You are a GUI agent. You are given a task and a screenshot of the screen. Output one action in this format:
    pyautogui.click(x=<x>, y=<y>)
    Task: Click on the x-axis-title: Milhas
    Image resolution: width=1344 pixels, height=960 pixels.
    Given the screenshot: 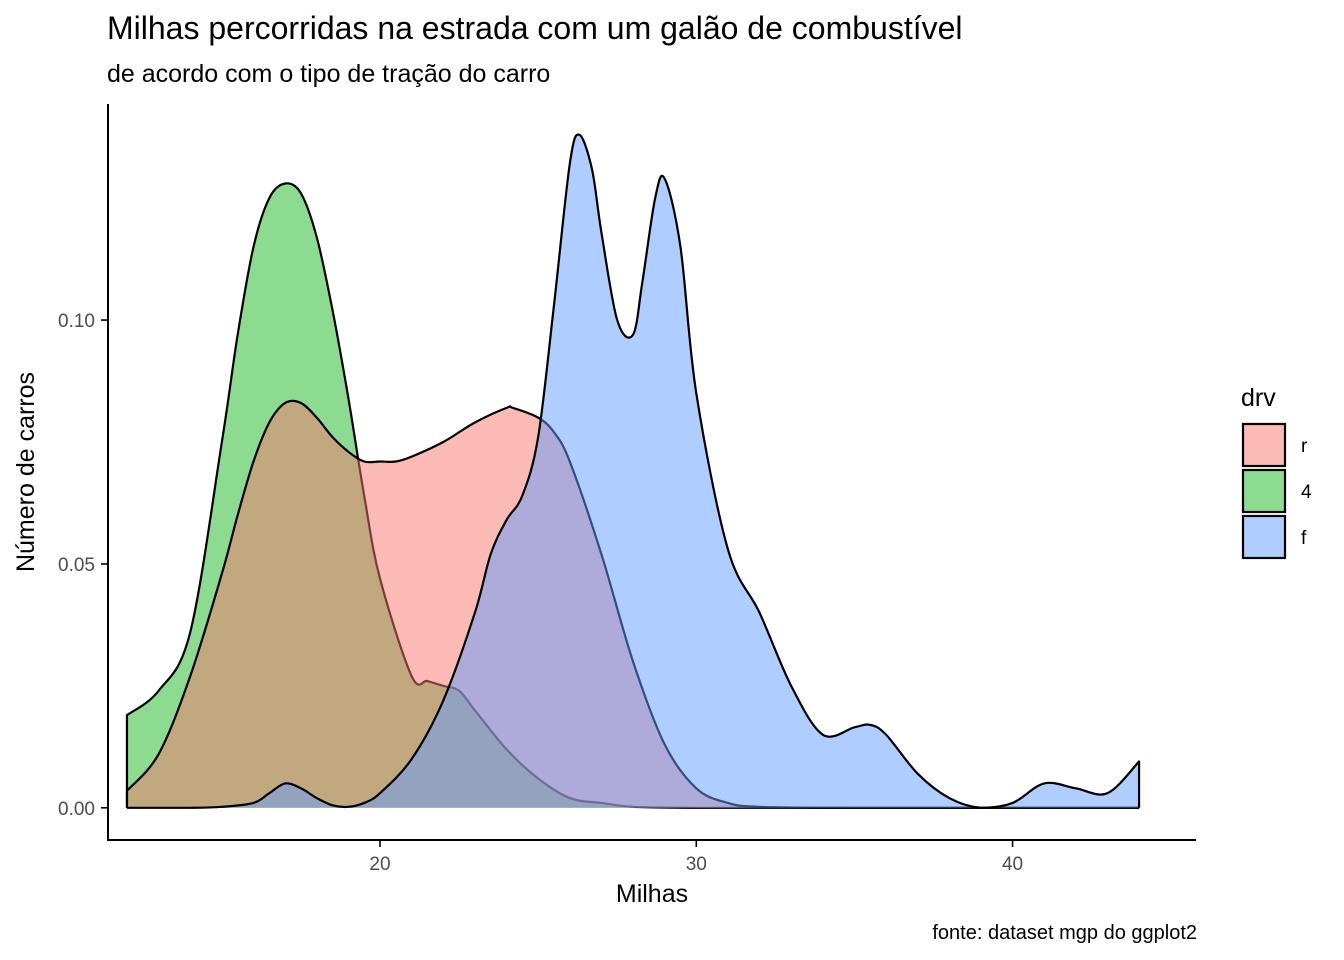 What is the action you would take?
    pyautogui.click(x=652, y=894)
    